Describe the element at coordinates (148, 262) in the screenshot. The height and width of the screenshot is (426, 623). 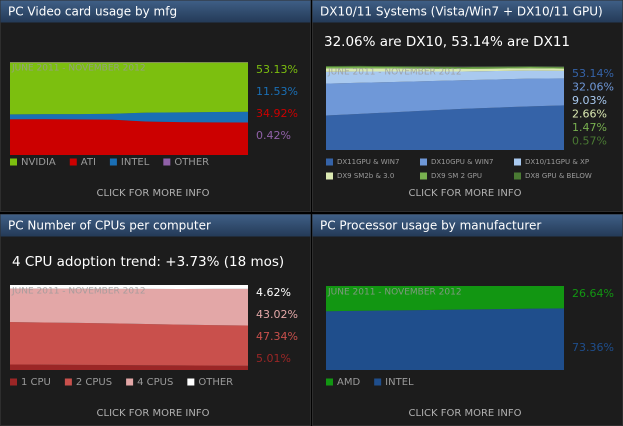
I see `headline: 4 CPU adoption trend: +3.73% (18 mos)` at that location.